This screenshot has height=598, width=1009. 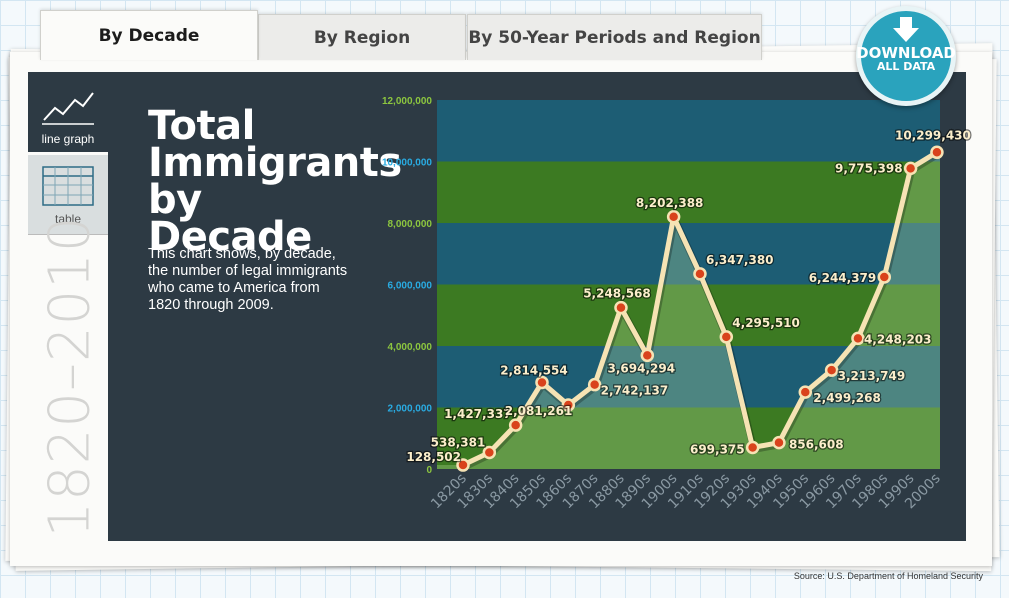 I want to click on data-label: 4,248,203, so click(x=898, y=339).